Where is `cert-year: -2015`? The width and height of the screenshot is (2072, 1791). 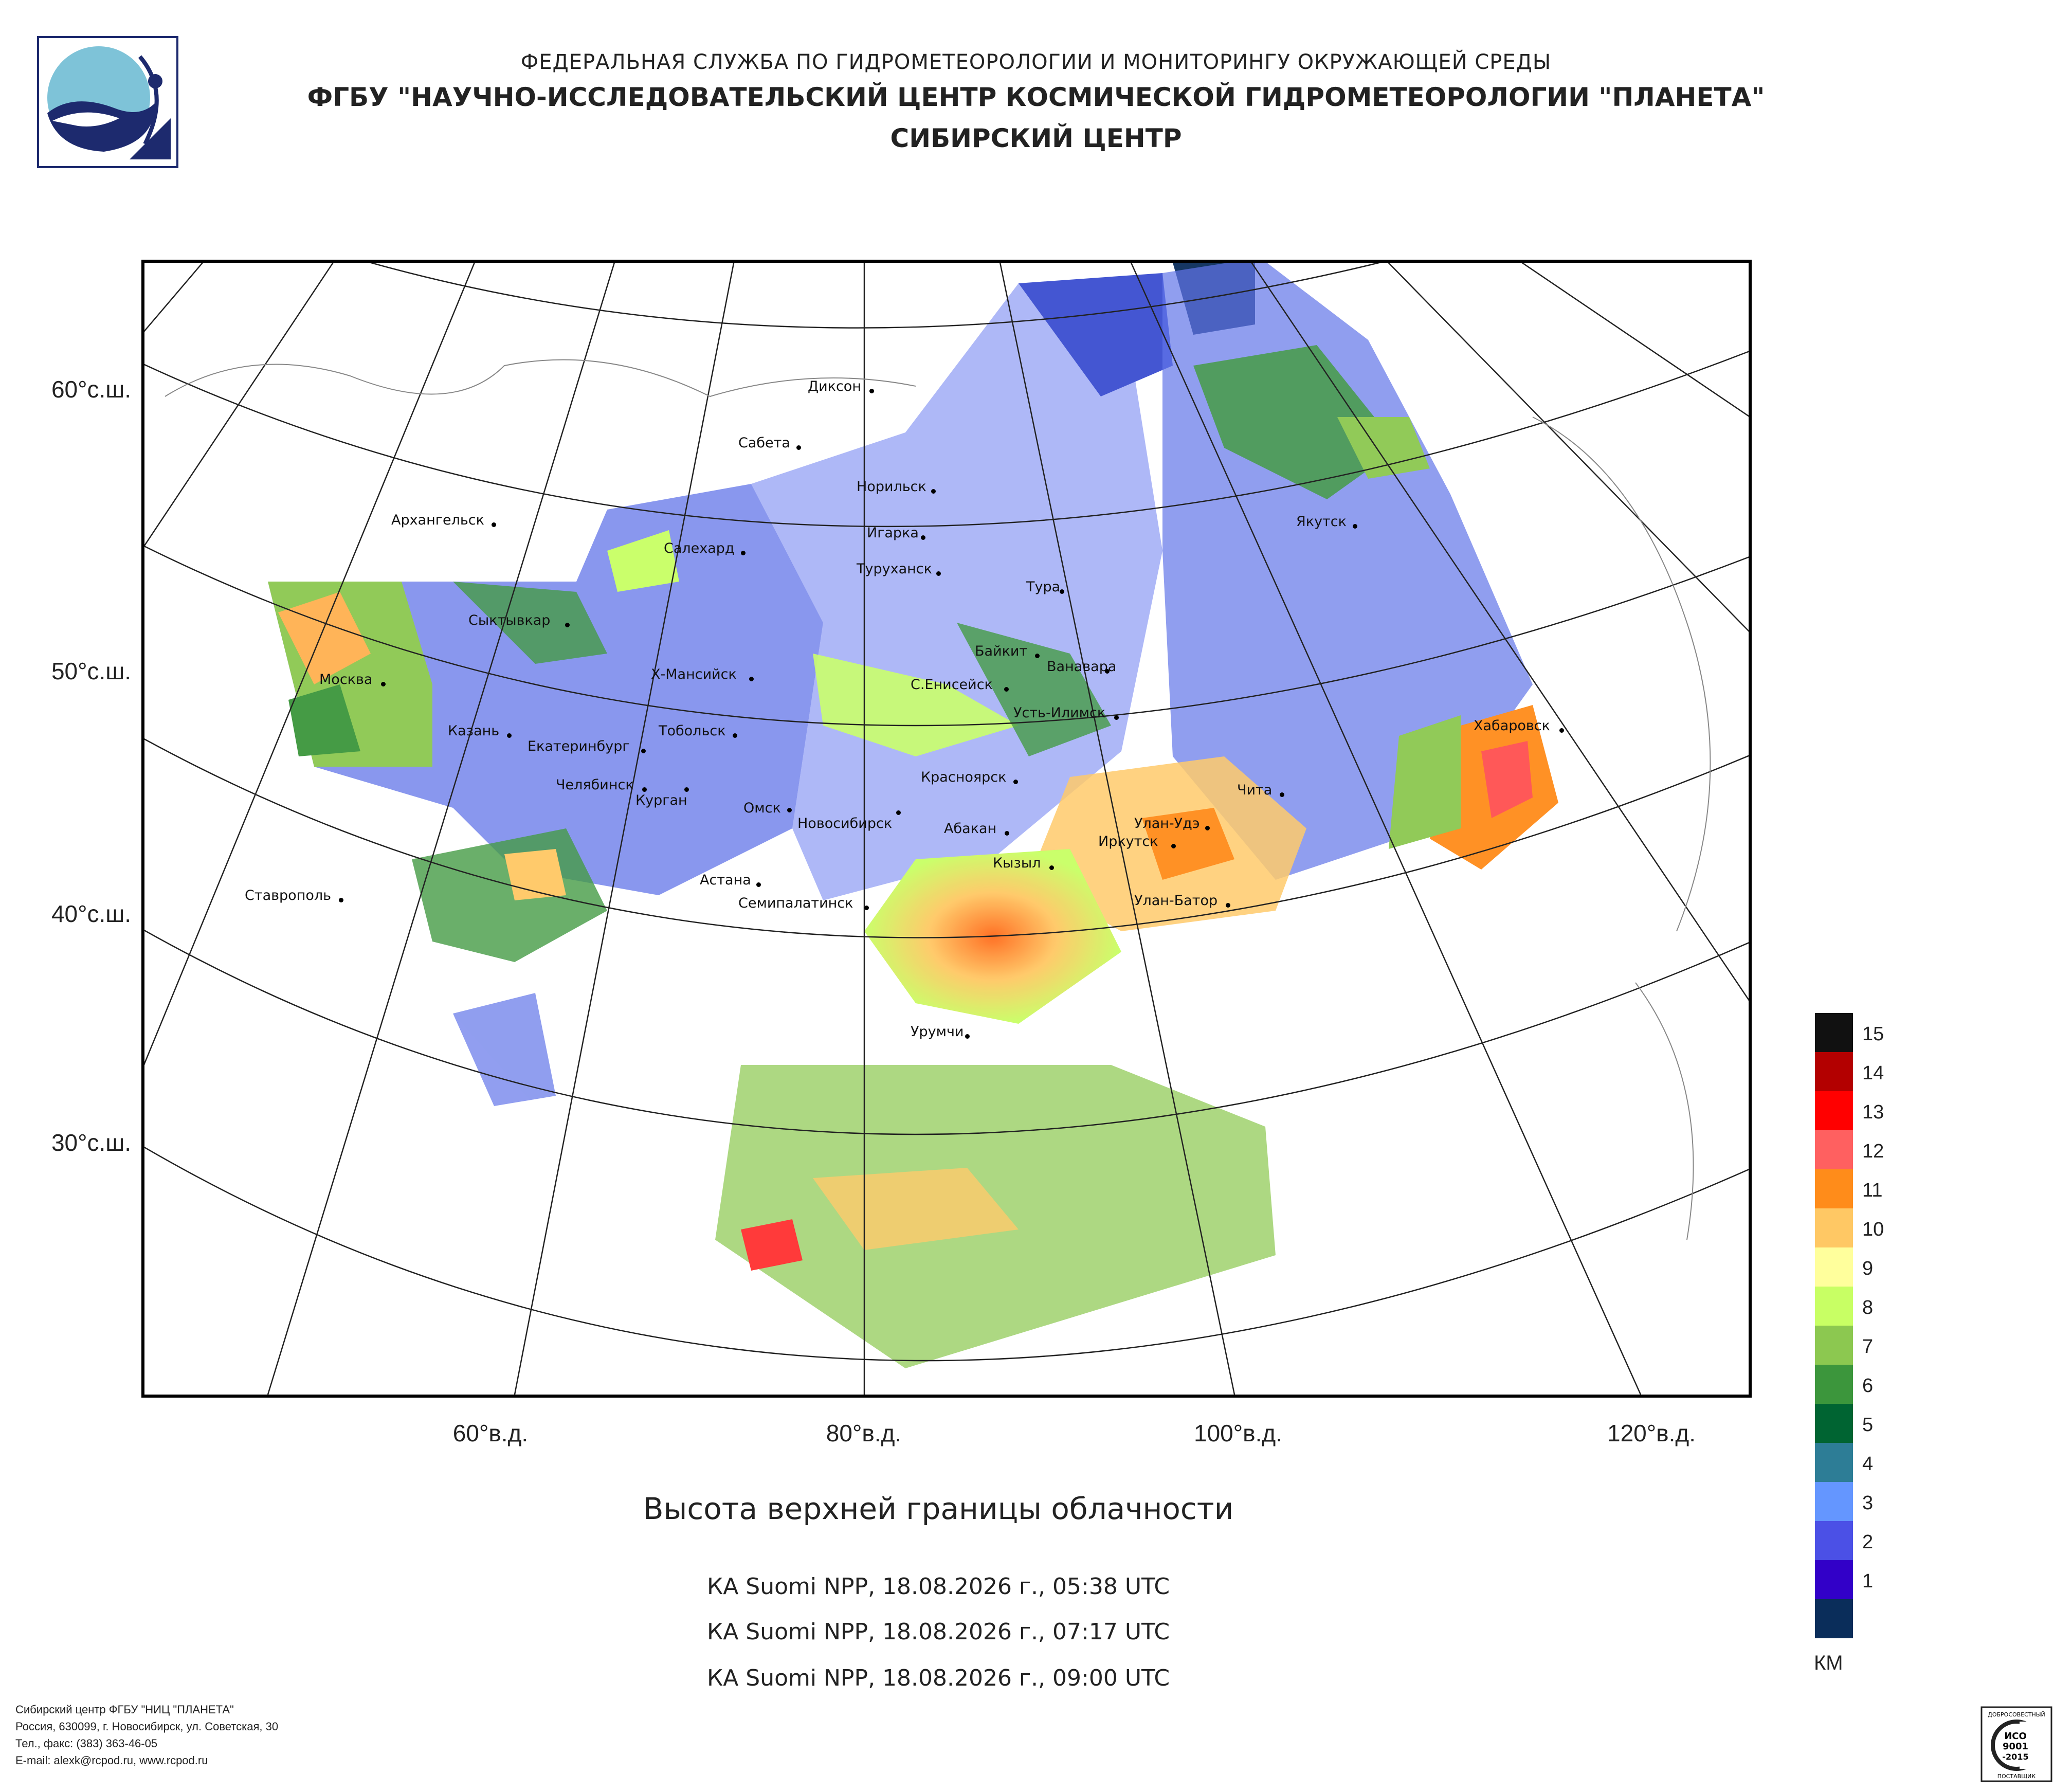 cert-year: -2015 is located at coordinates (2015, 1757).